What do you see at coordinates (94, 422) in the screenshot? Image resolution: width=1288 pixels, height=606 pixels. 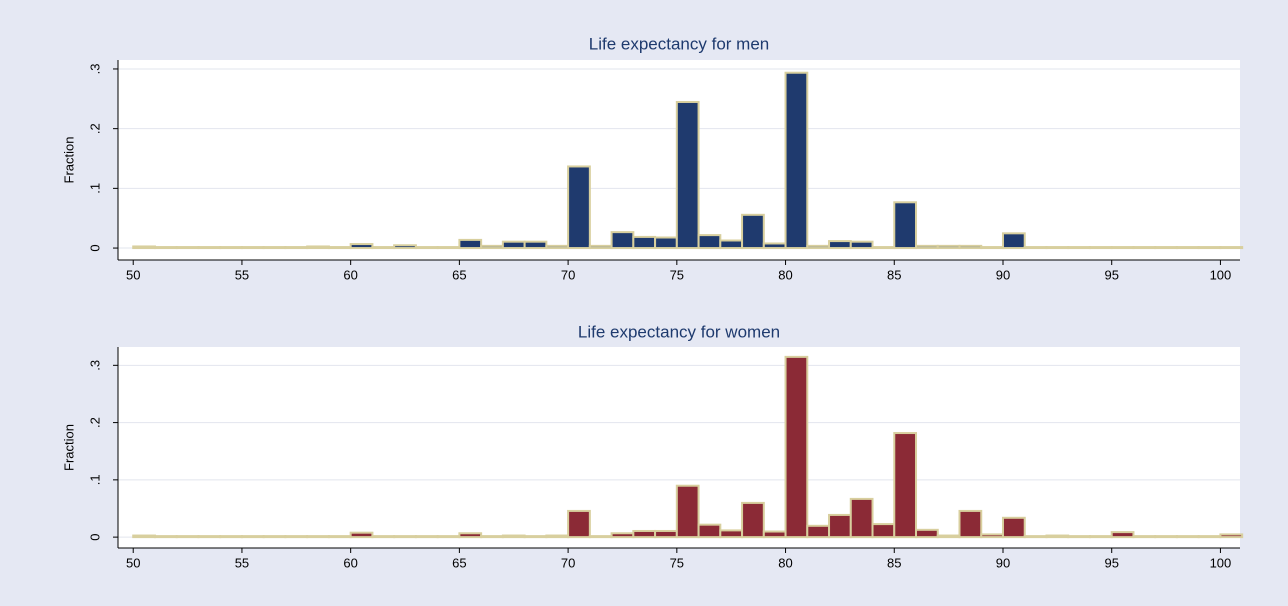 I see `y-tick-label: .2` at bounding box center [94, 422].